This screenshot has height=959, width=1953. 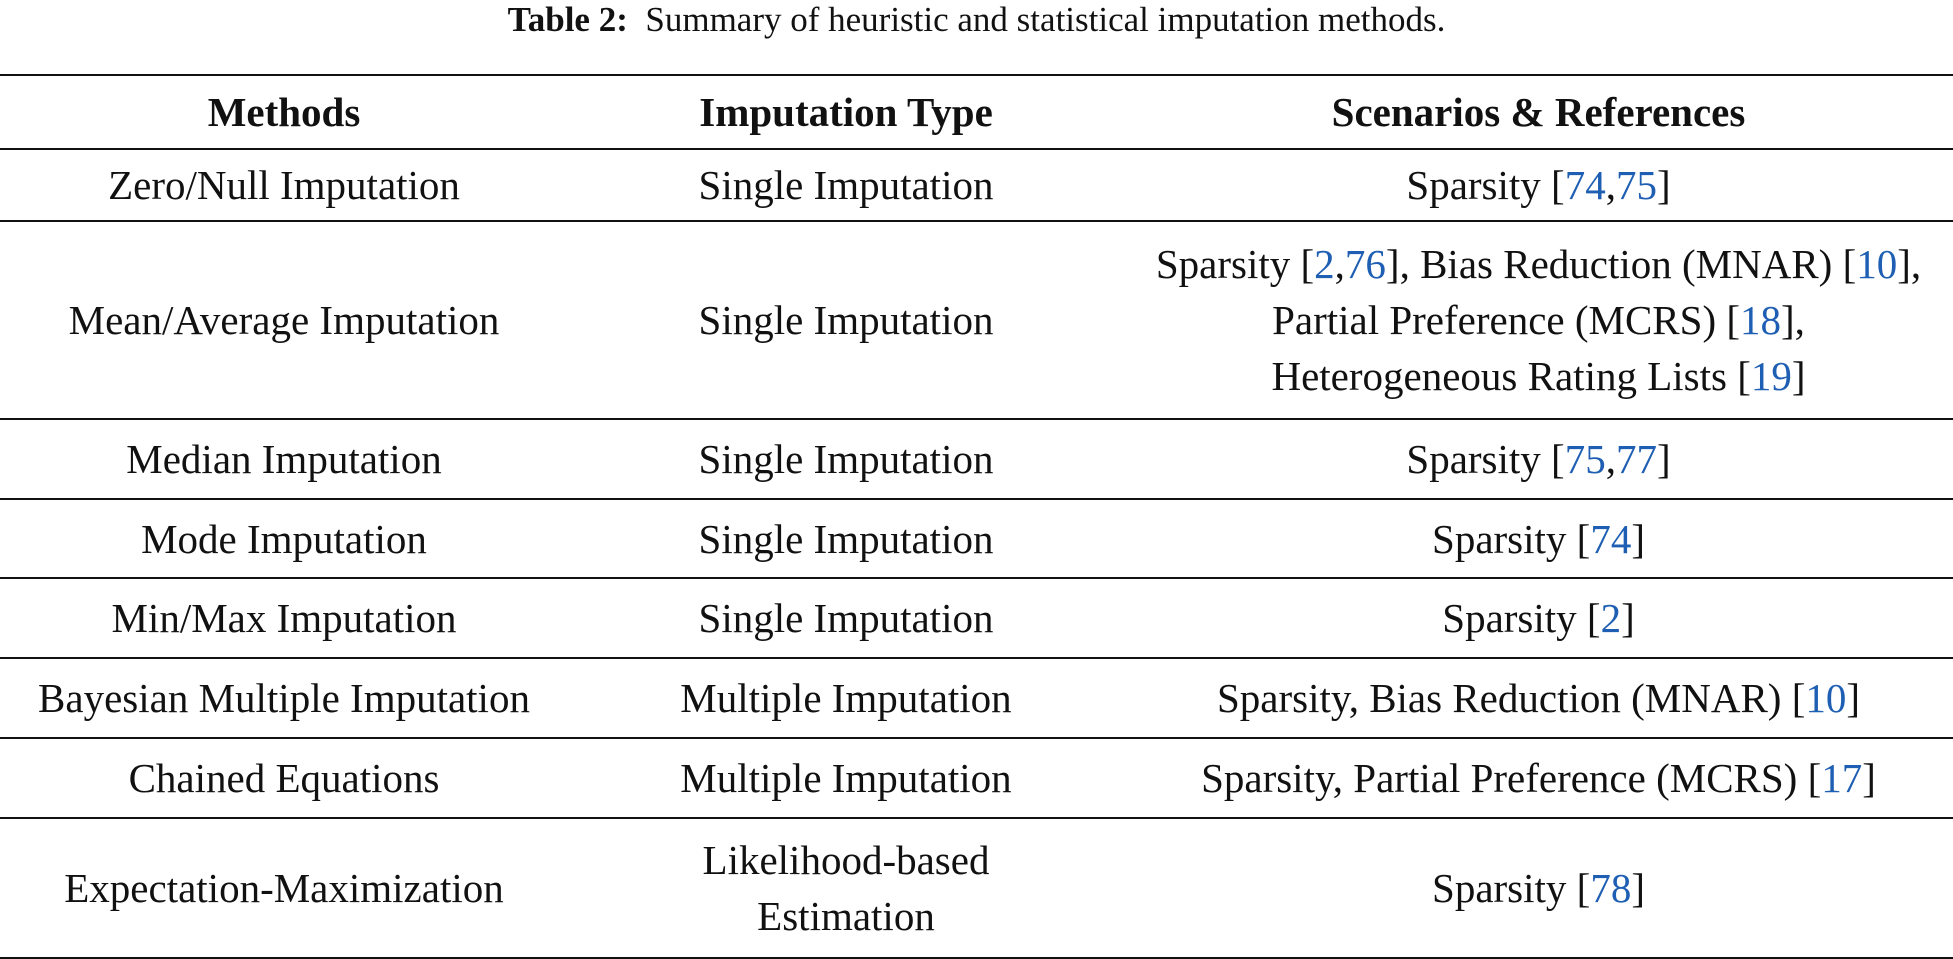 What do you see at coordinates (1538, 778) in the screenshot?
I see `scenario-cell: Sparsity, Partial Preference (MCRS) [17]` at bounding box center [1538, 778].